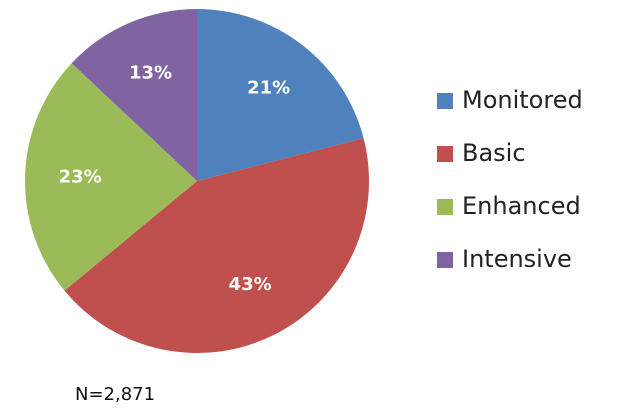  Describe the element at coordinates (115, 394) in the screenshot. I see `annotation: N=2,871` at that location.